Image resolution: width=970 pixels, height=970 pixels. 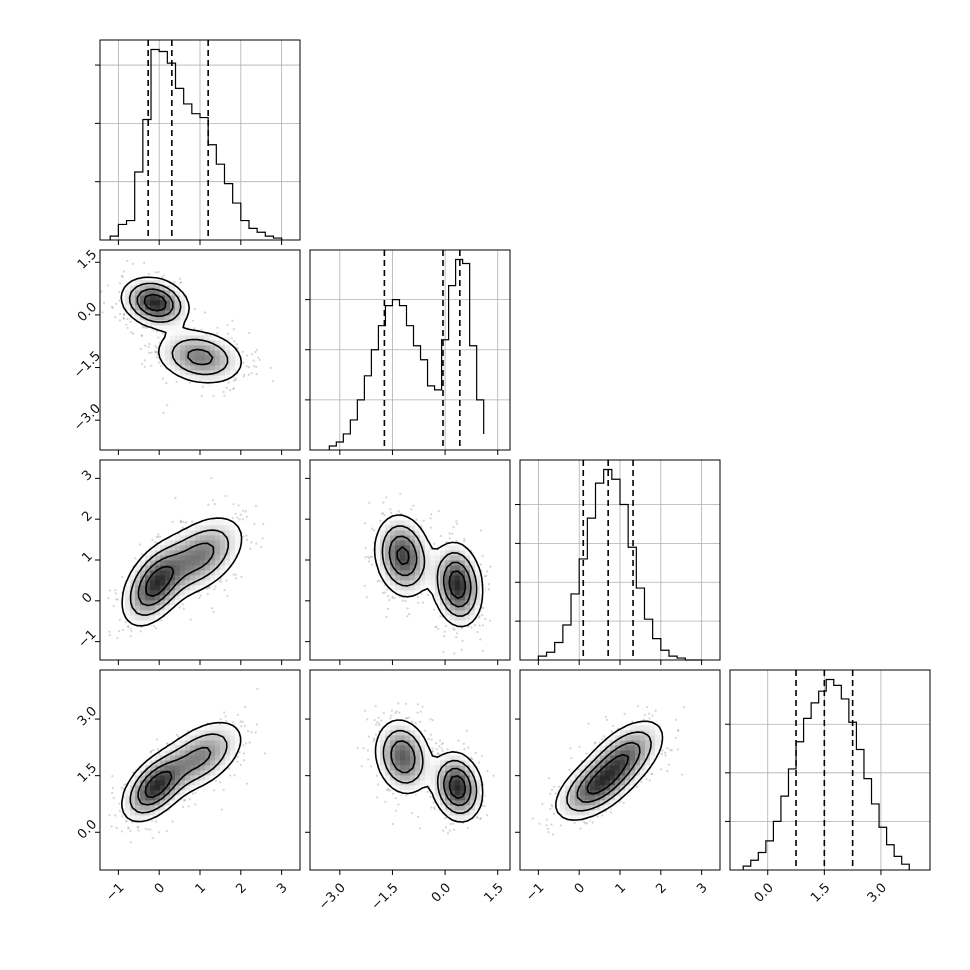 I want to click on pair-panel-content, so click(x=187, y=337).